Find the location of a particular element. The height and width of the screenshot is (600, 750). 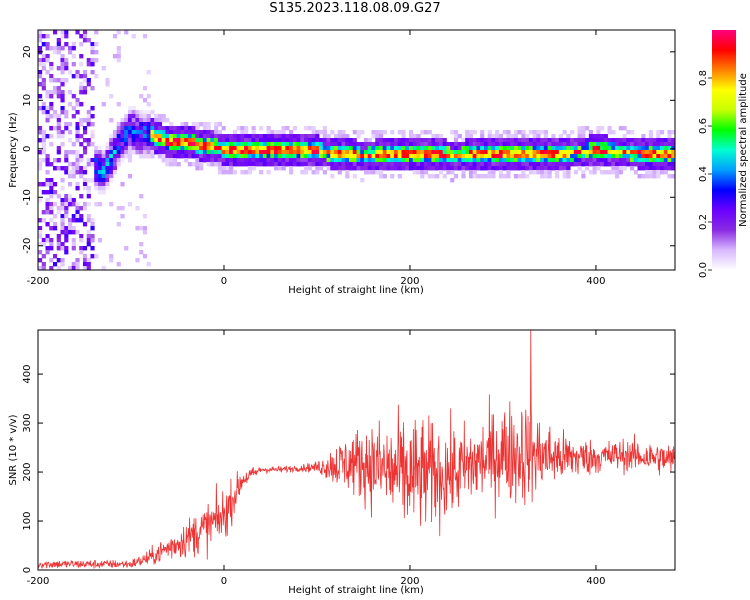

spectrogram-y-tick-label: 20 is located at coordinates (27, 51).